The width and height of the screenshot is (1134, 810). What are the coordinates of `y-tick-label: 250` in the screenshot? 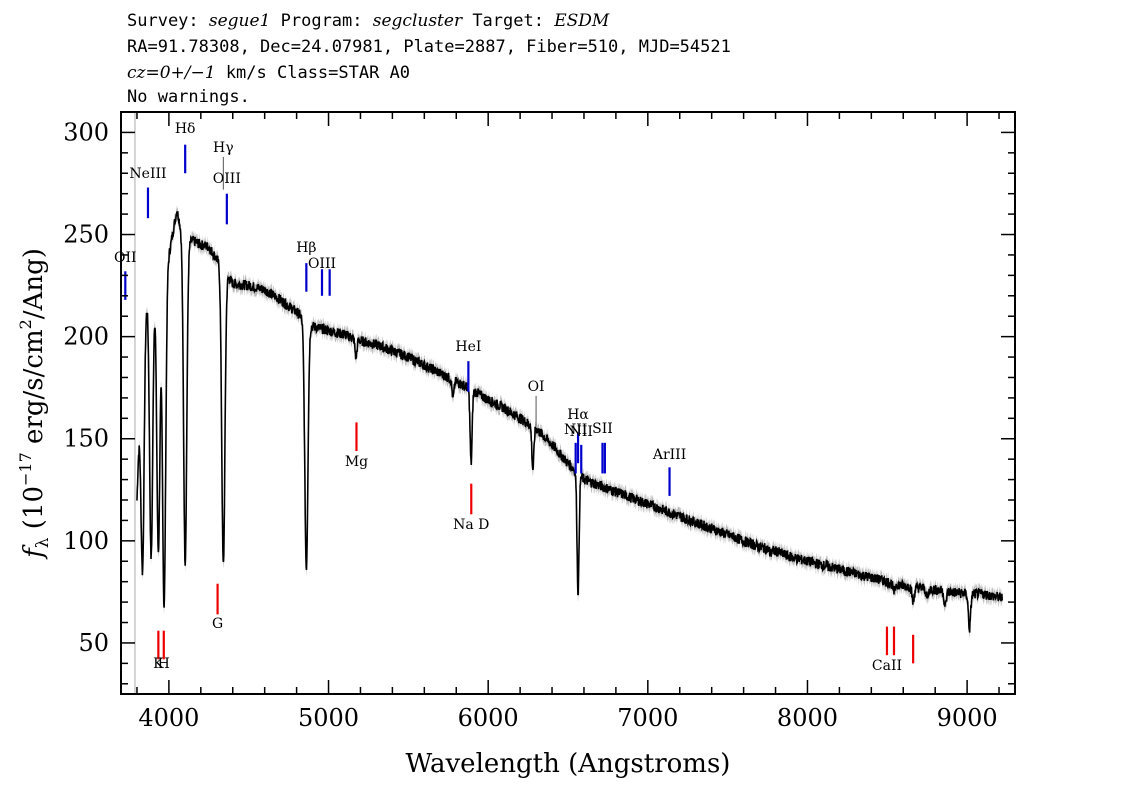 It's located at (86, 235).